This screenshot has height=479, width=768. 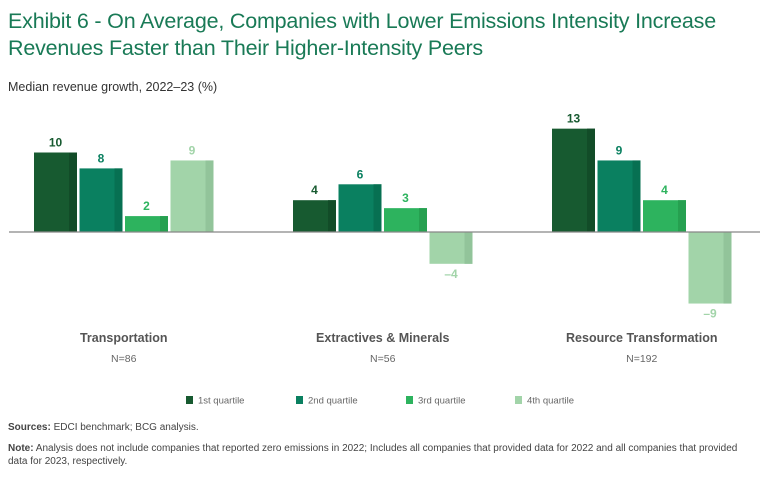 I want to click on legend-item: 1st quartile, so click(x=215, y=401).